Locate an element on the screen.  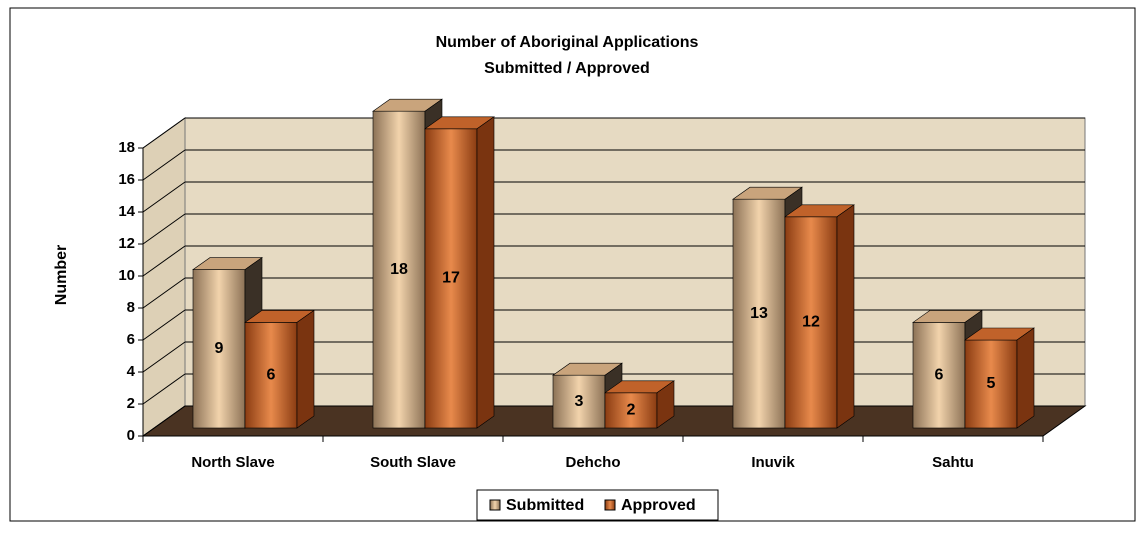
chart-subtitle: Submitted / Approved is located at coordinates (567, 68).